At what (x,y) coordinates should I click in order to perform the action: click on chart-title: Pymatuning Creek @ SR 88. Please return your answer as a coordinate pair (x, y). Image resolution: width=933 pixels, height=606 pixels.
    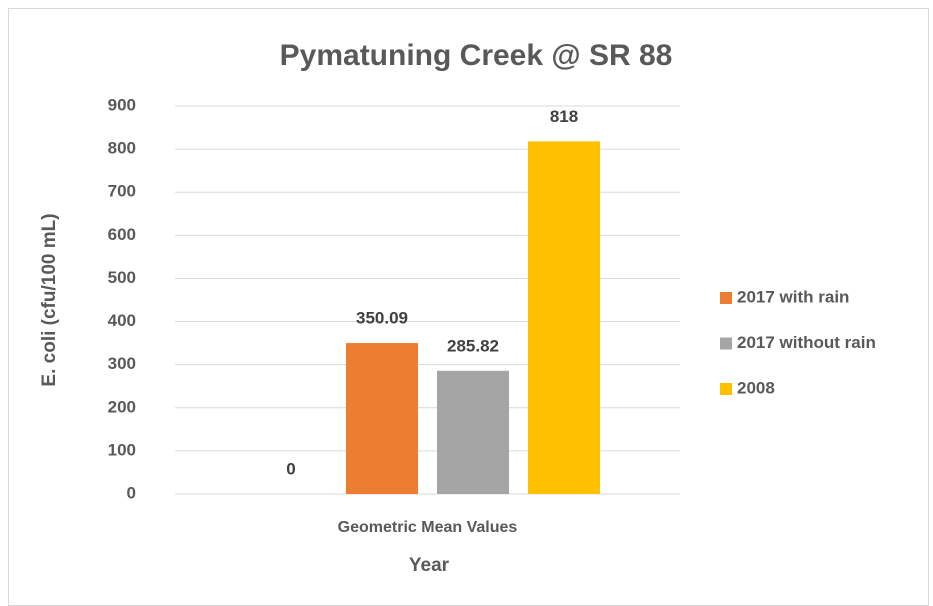
    Looking at the image, I should click on (476, 55).